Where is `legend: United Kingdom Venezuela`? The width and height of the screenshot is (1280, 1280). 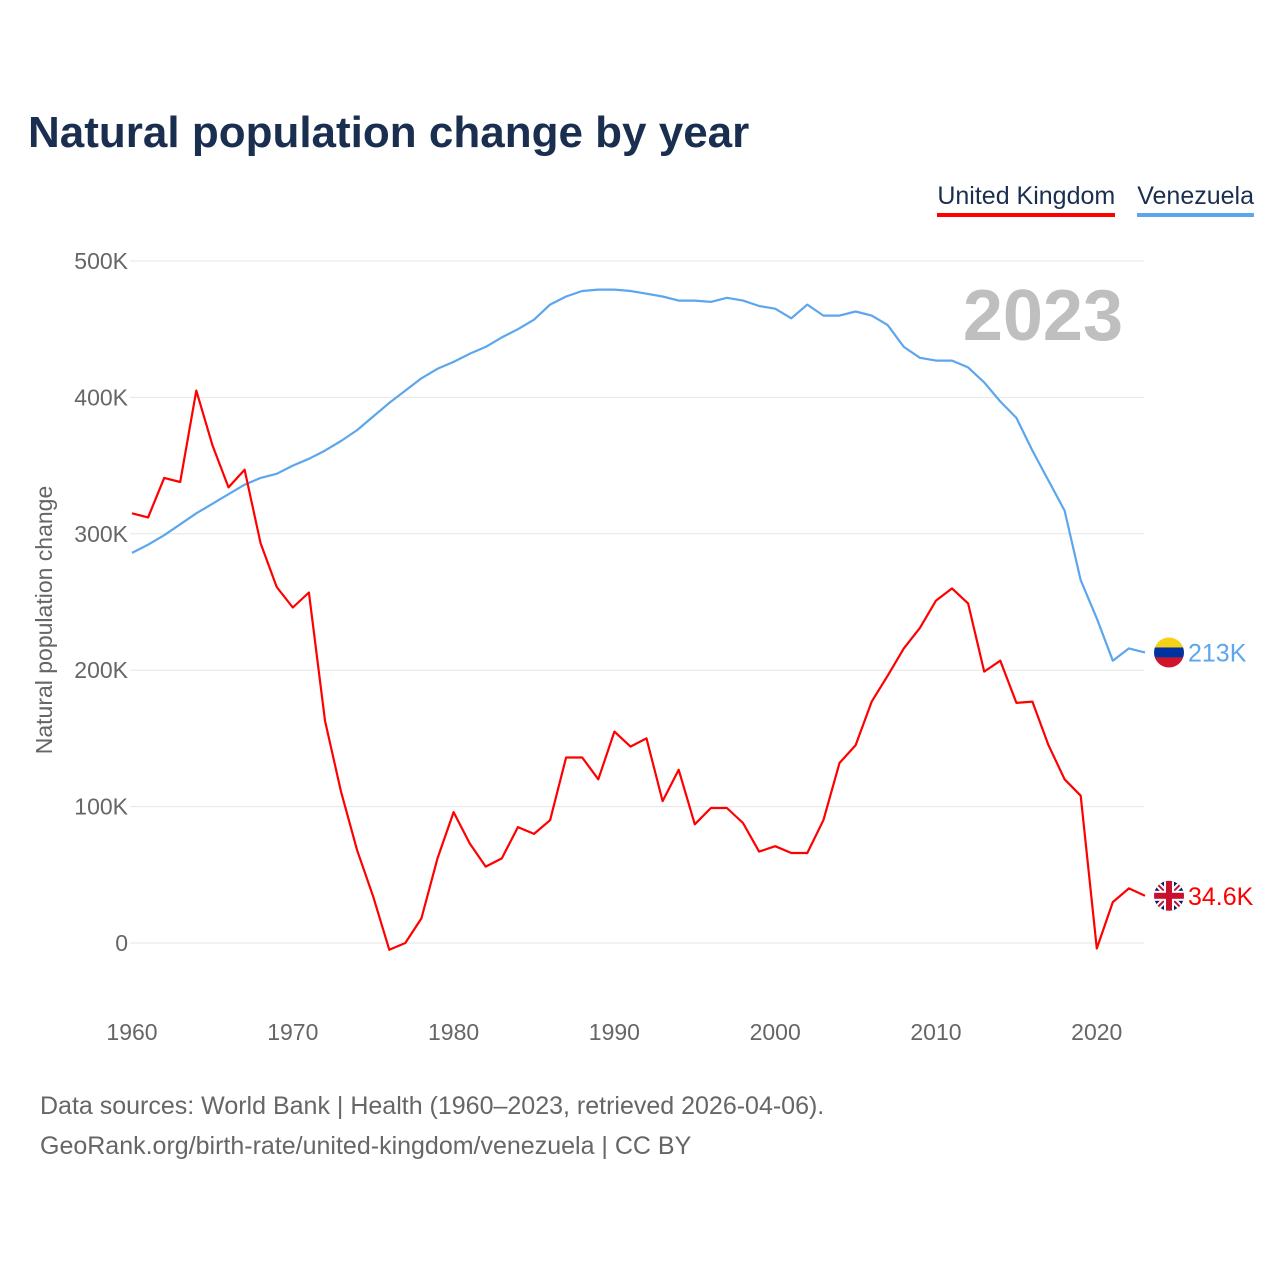
legend: United Kingdom Venezuela is located at coordinates (1095, 199).